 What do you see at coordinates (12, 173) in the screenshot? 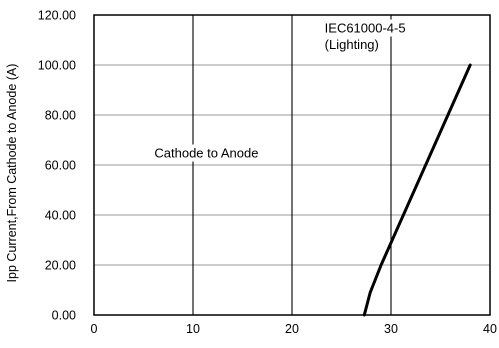
I see `y-axis-title: Ipp Current,From Cathode to Anode (A)` at bounding box center [12, 173].